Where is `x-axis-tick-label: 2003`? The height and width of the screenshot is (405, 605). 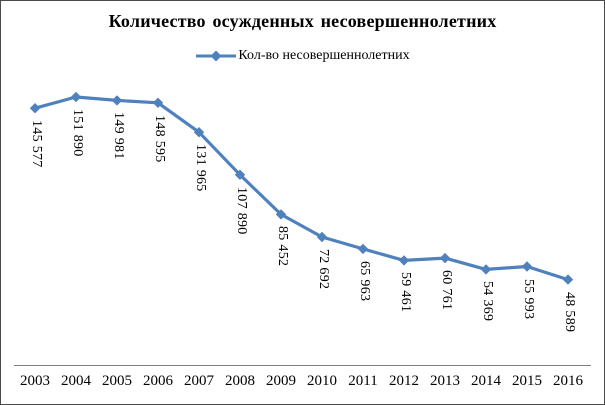 x-axis-tick-label: 2003 is located at coordinates (35, 381).